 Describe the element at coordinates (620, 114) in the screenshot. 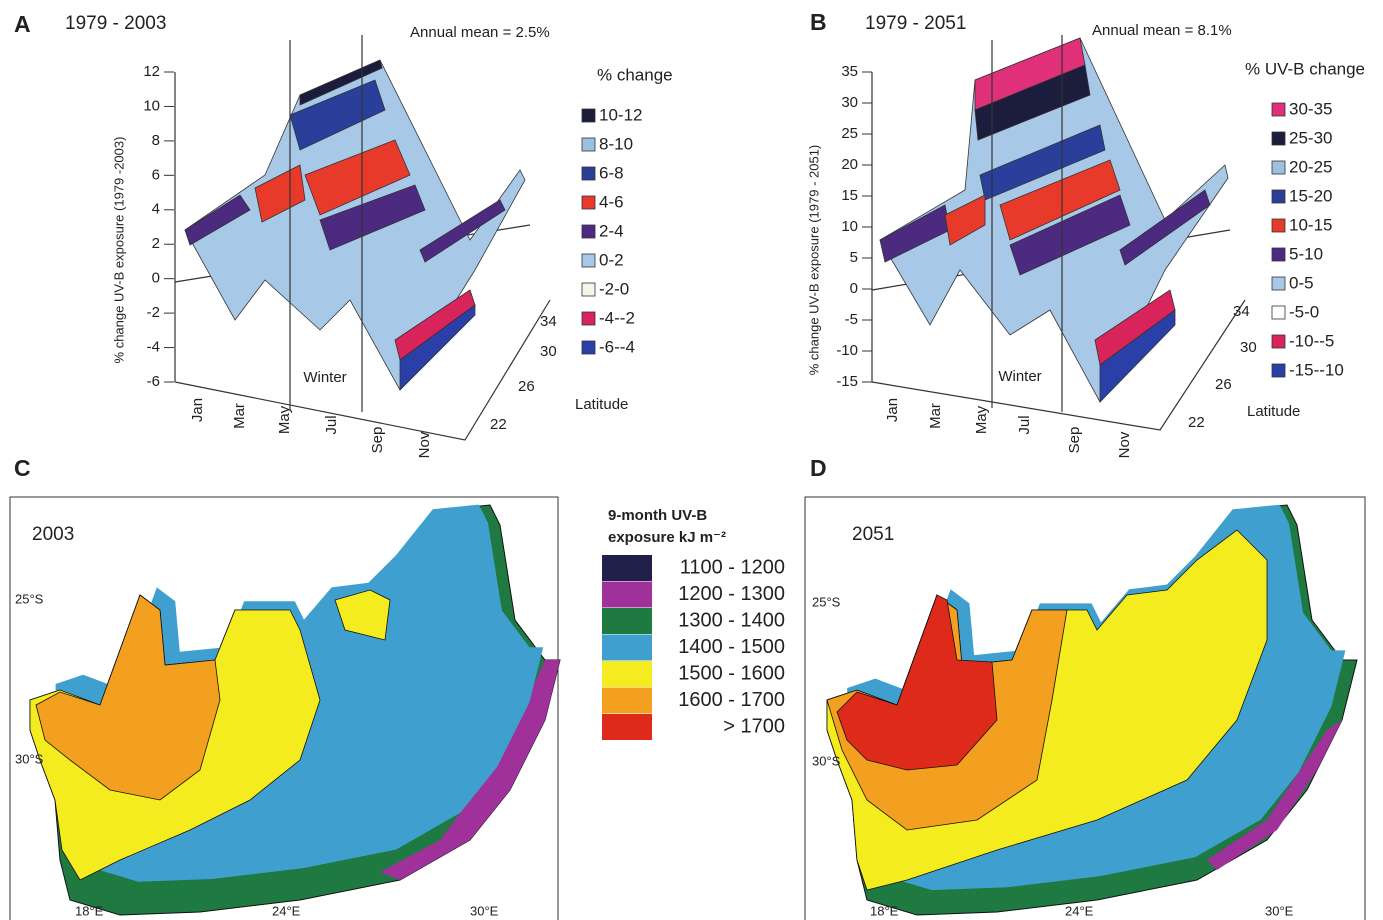

I see `legend-label: 10-12` at that location.